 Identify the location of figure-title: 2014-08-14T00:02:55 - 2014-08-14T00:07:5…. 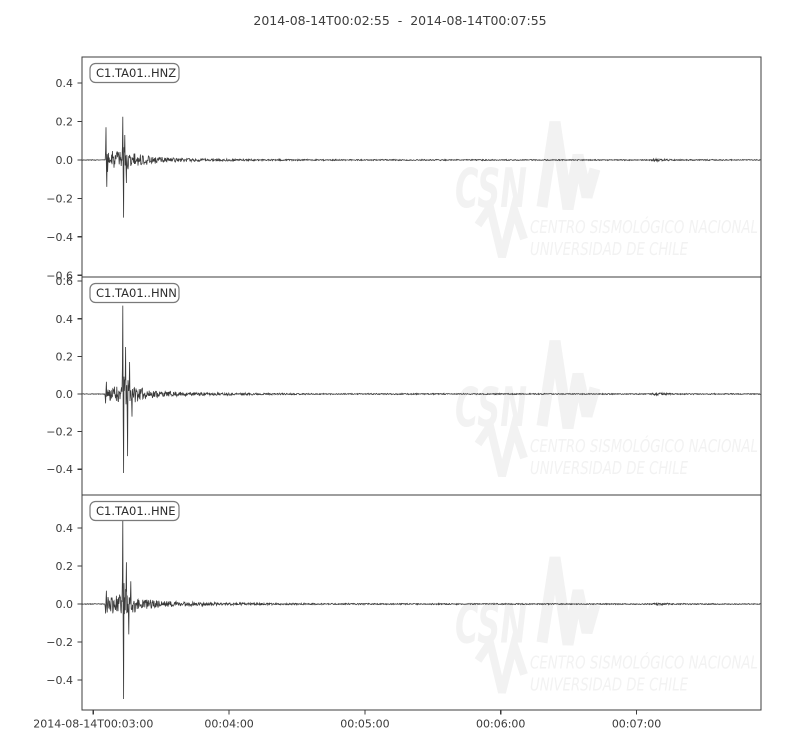
(400, 20).